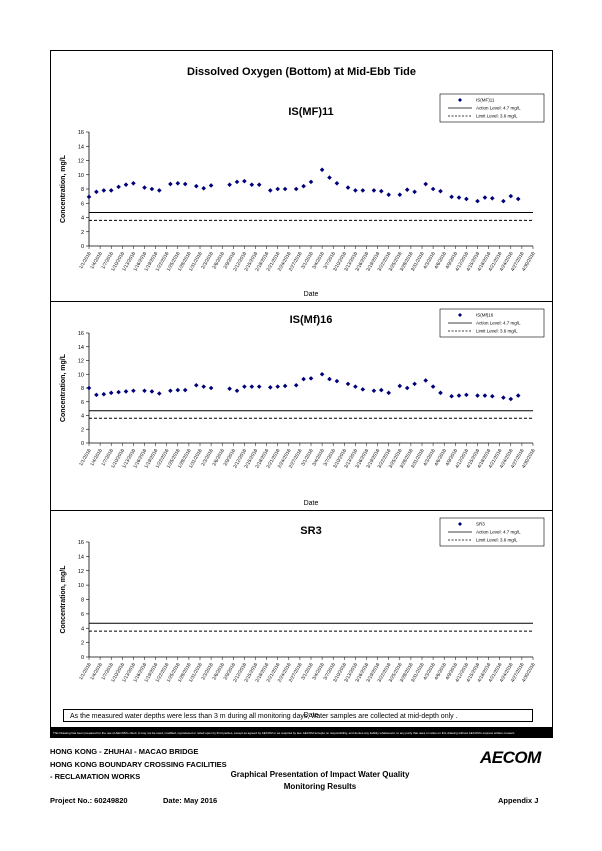 The height and width of the screenshot is (851, 602). What do you see at coordinates (510, 757) in the screenshot?
I see `aecom-logo: AECOM` at bounding box center [510, 757].